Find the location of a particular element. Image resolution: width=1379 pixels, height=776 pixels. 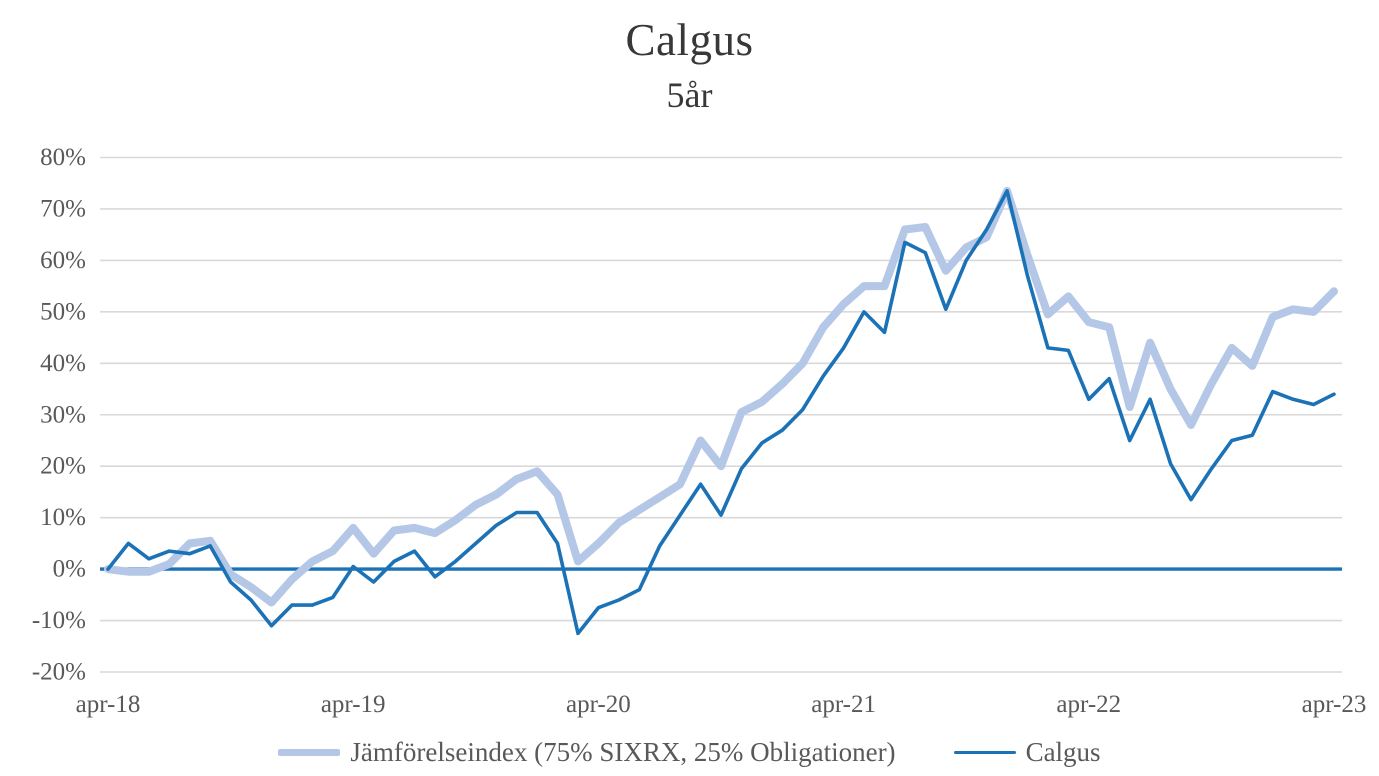

y-axis-label: -20% is located at coordinates (59, 672).